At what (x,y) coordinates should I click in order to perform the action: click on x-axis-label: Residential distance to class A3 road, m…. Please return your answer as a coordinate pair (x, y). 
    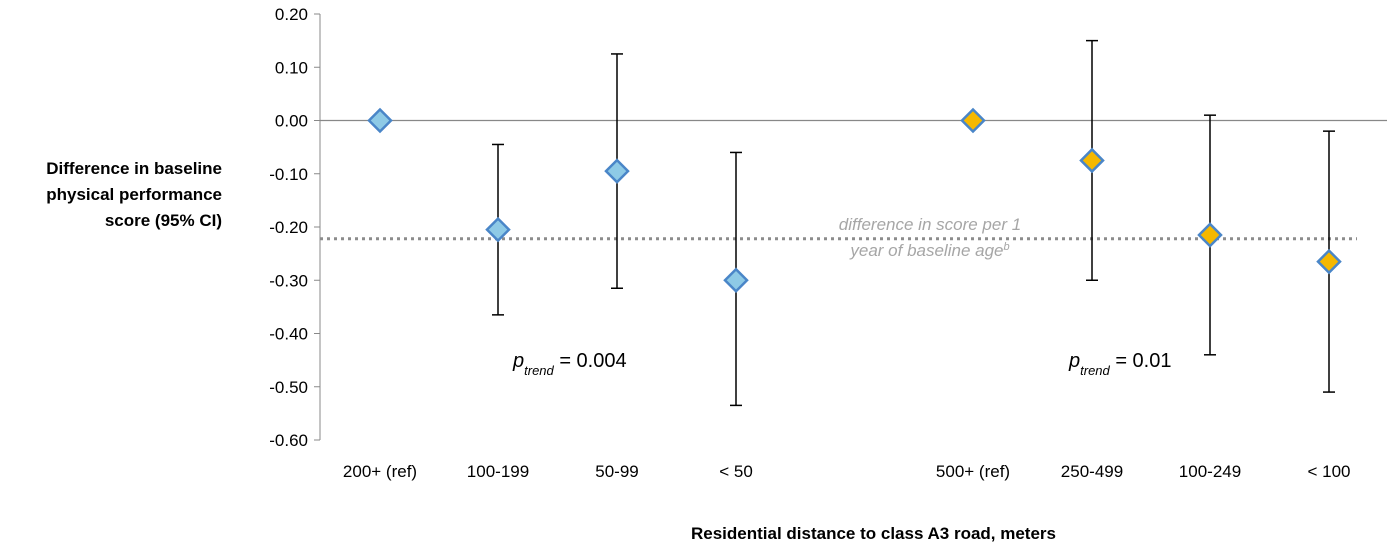
    Looking at the image, I should click on (873, 533).